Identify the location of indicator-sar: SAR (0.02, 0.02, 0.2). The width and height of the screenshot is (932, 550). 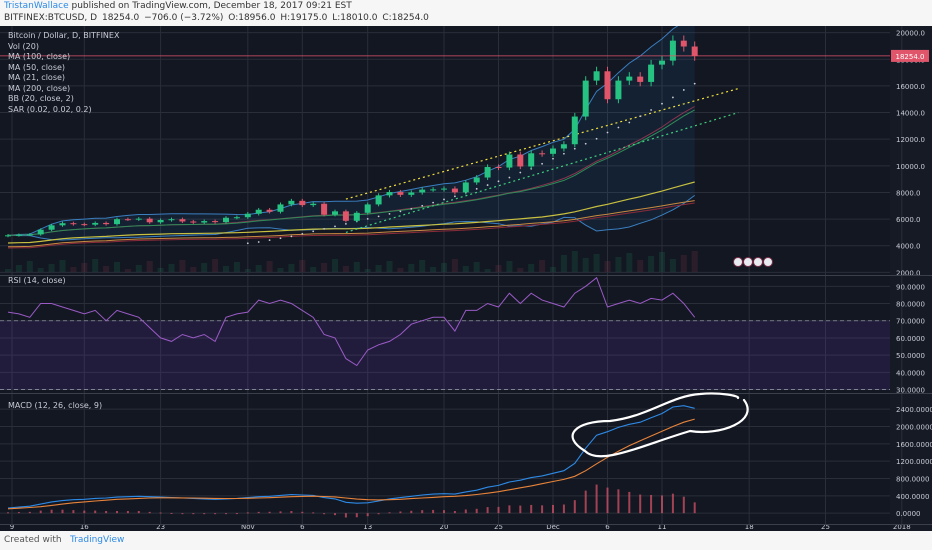
(50, 109).